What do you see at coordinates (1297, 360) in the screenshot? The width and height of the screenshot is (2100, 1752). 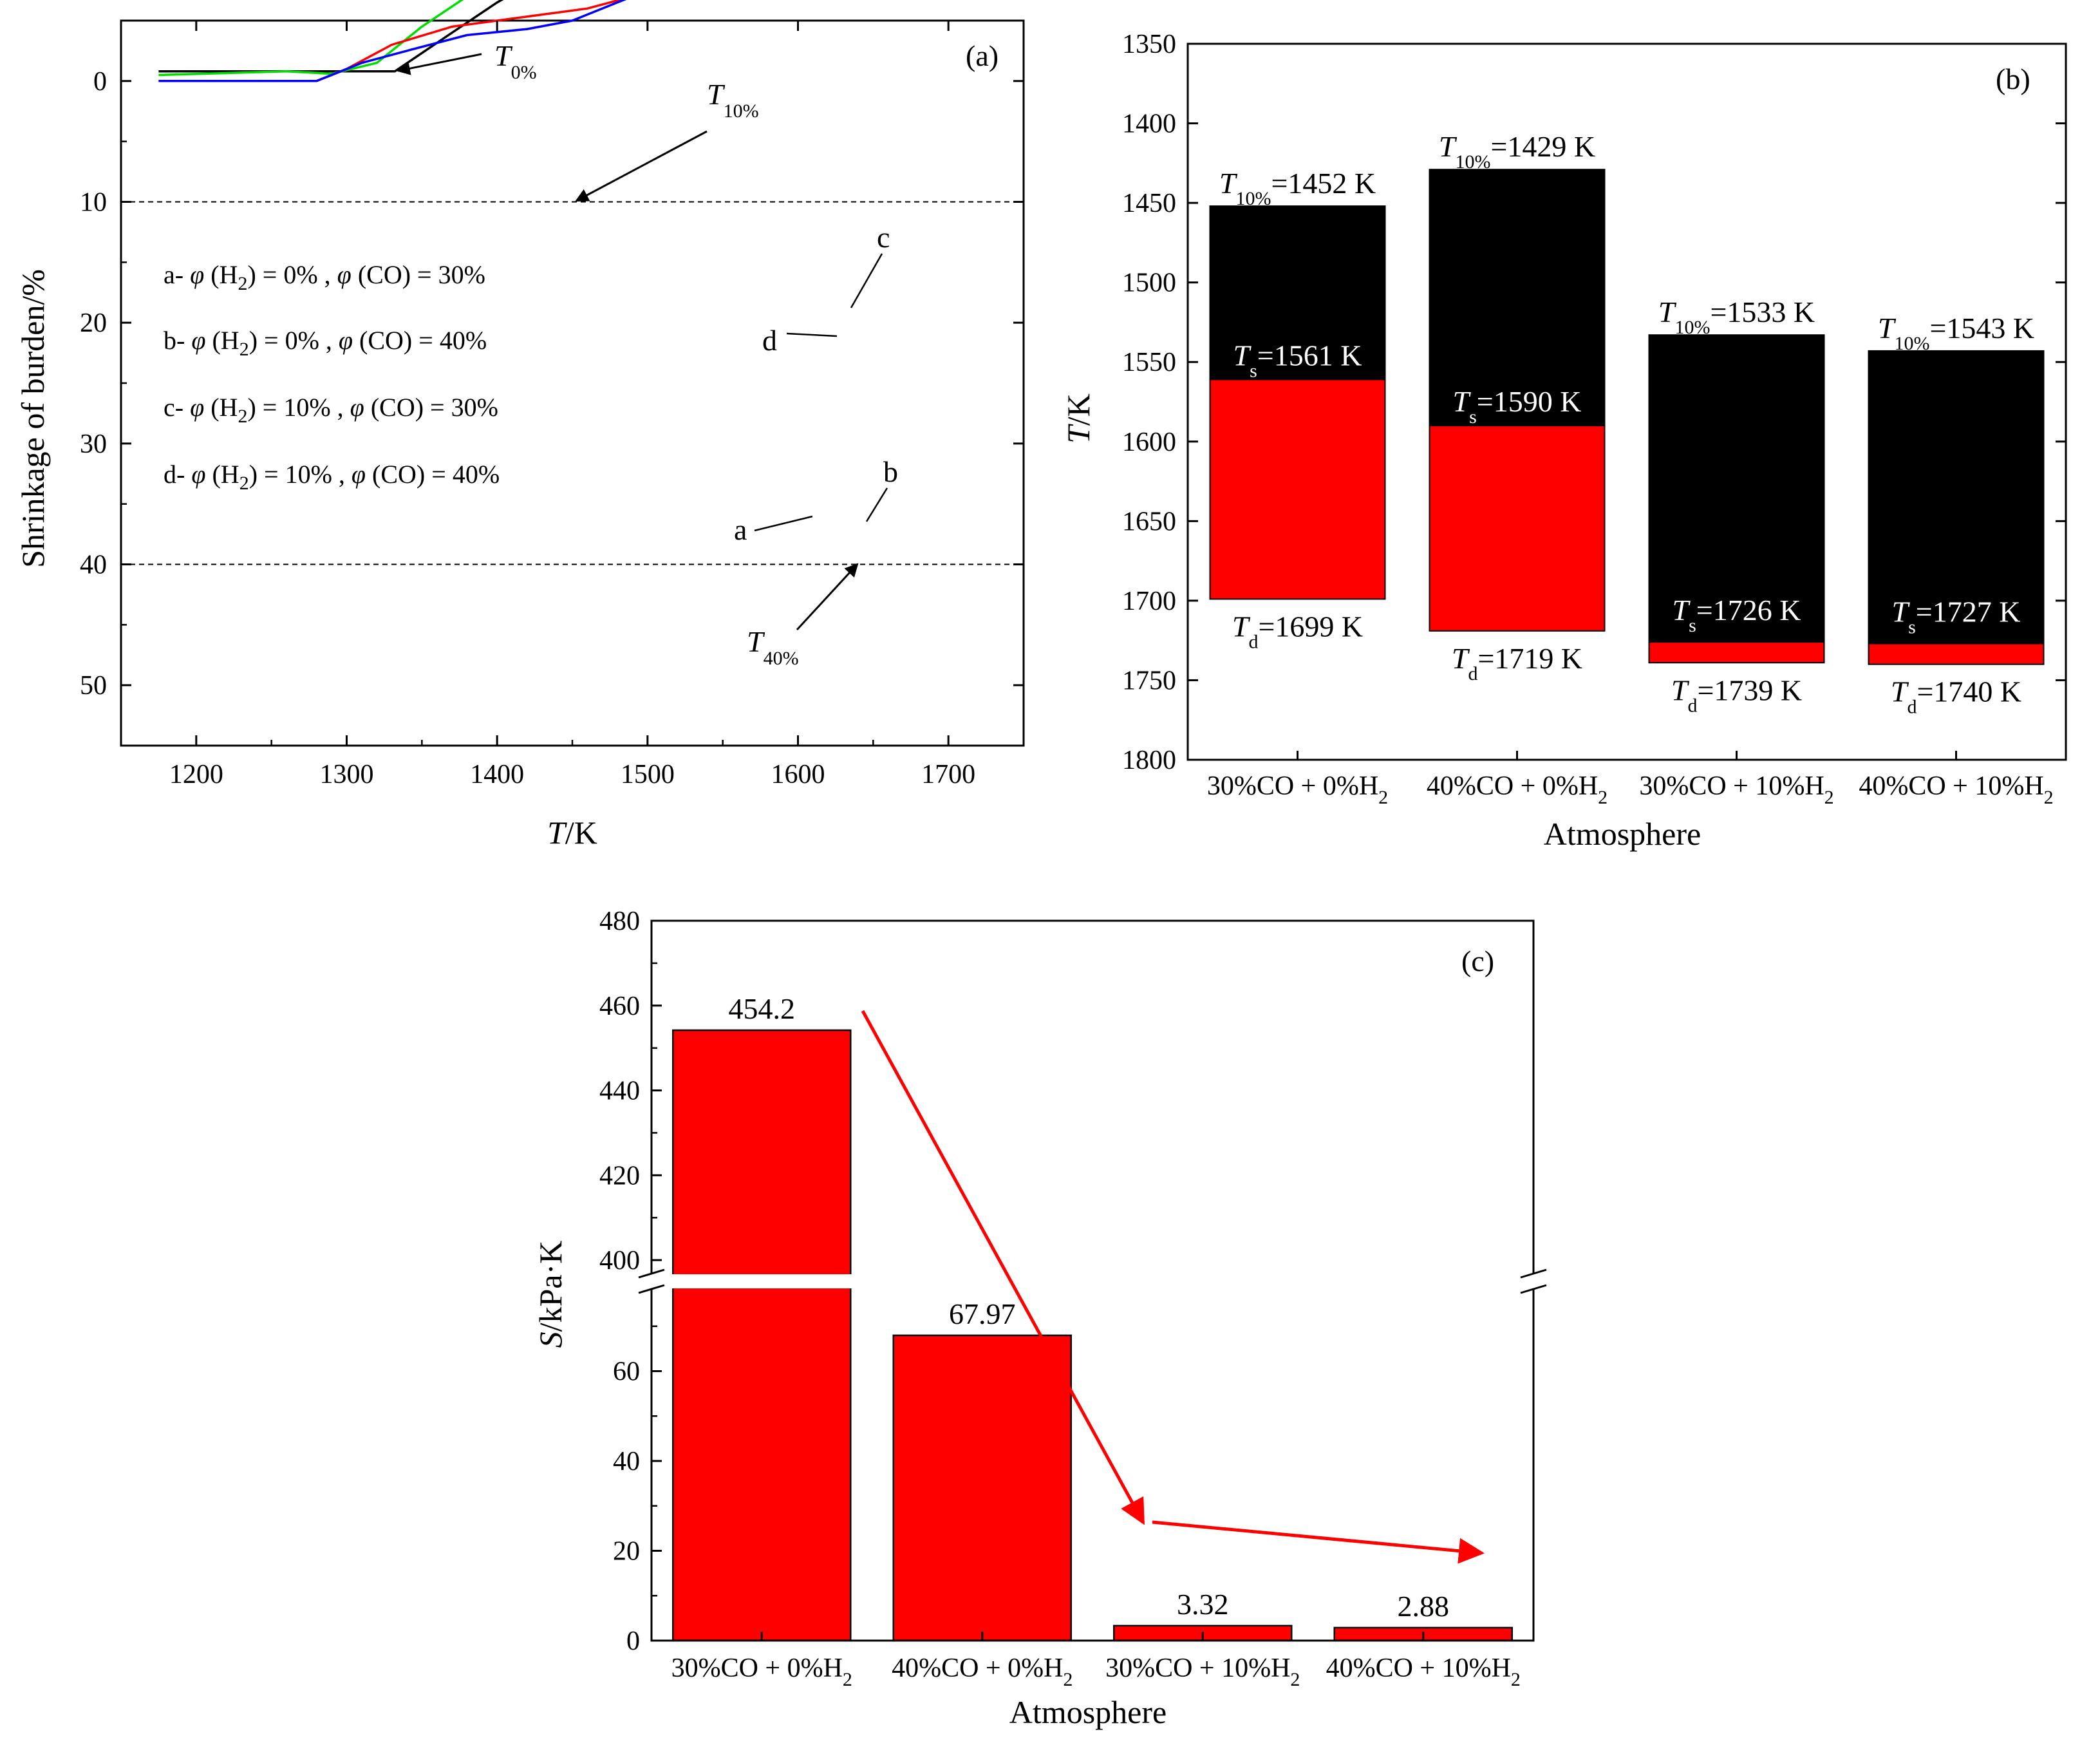 I see `label-ts-0: Ts=1561 K` at bounding box center [1297, 360].